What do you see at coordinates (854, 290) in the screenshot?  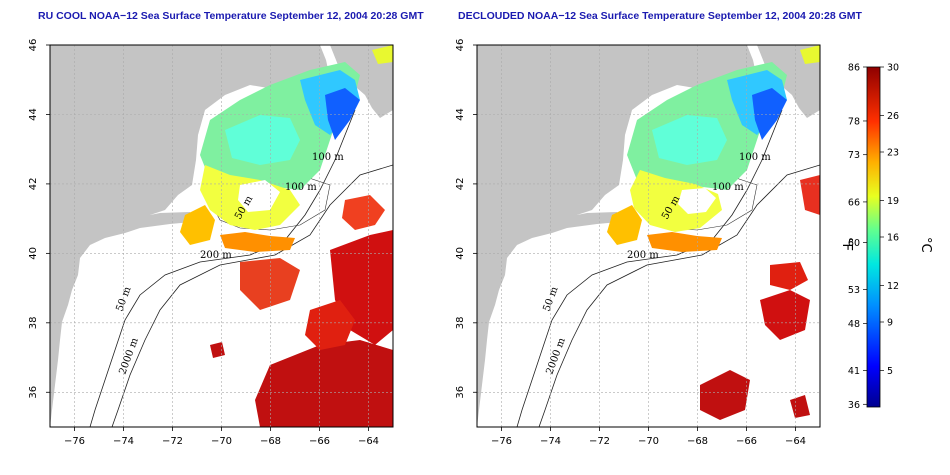 I see `colorbar-f-label: 53` at bounding box center [854, 290].